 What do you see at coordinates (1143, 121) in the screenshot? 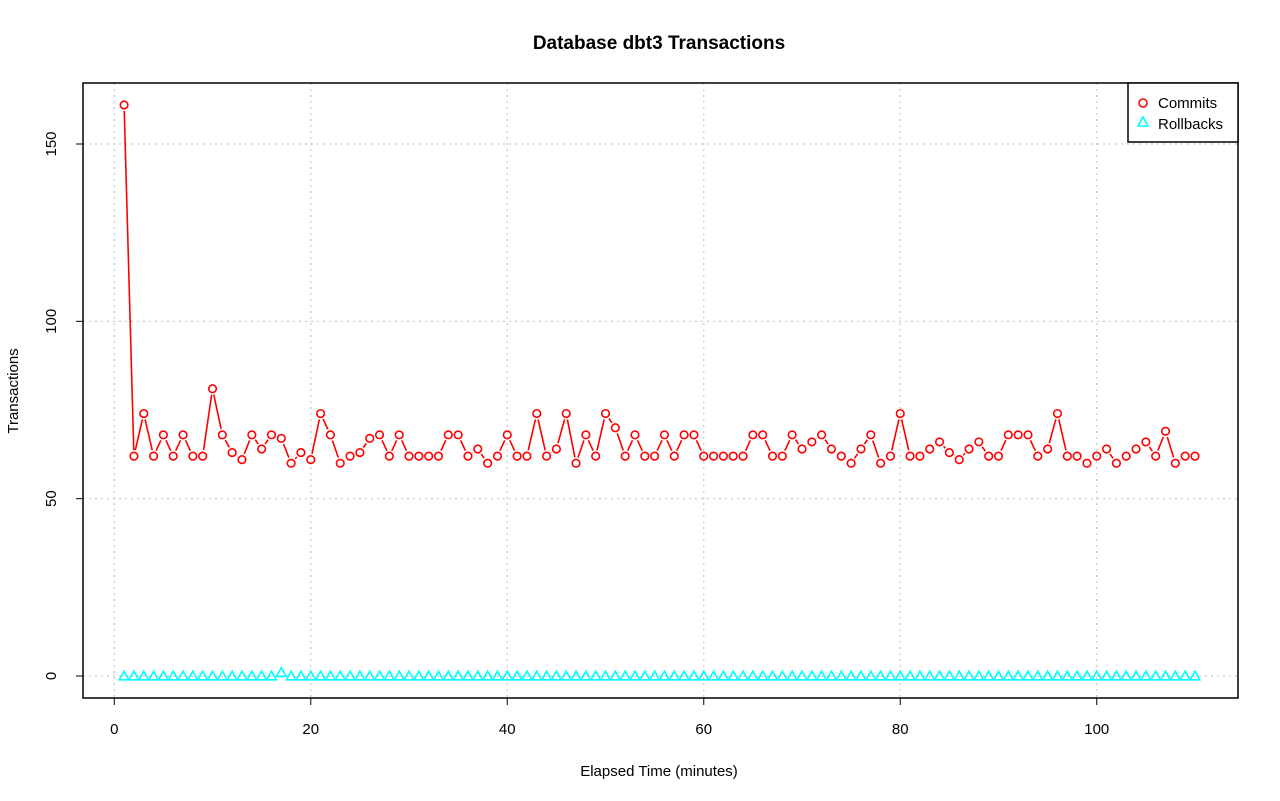
I see `legend-rollbacks-marker` at bounding box center [1143, 121].